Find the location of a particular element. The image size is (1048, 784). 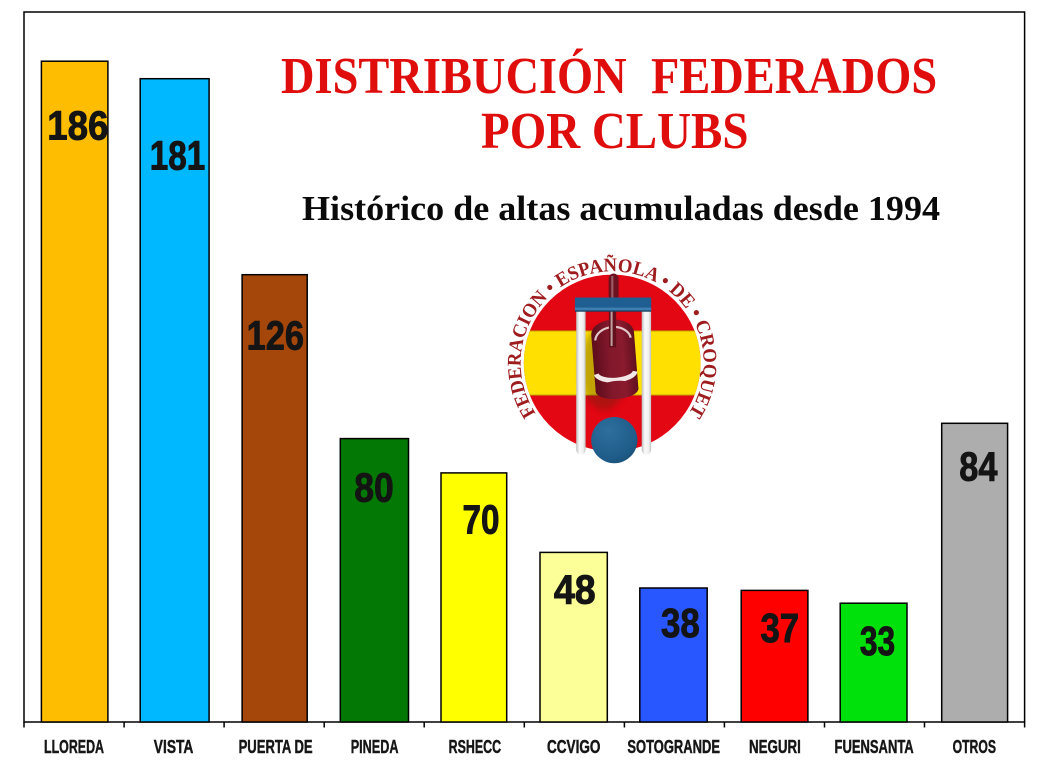

svg-text: 126 is located at coordinates (275, 335).